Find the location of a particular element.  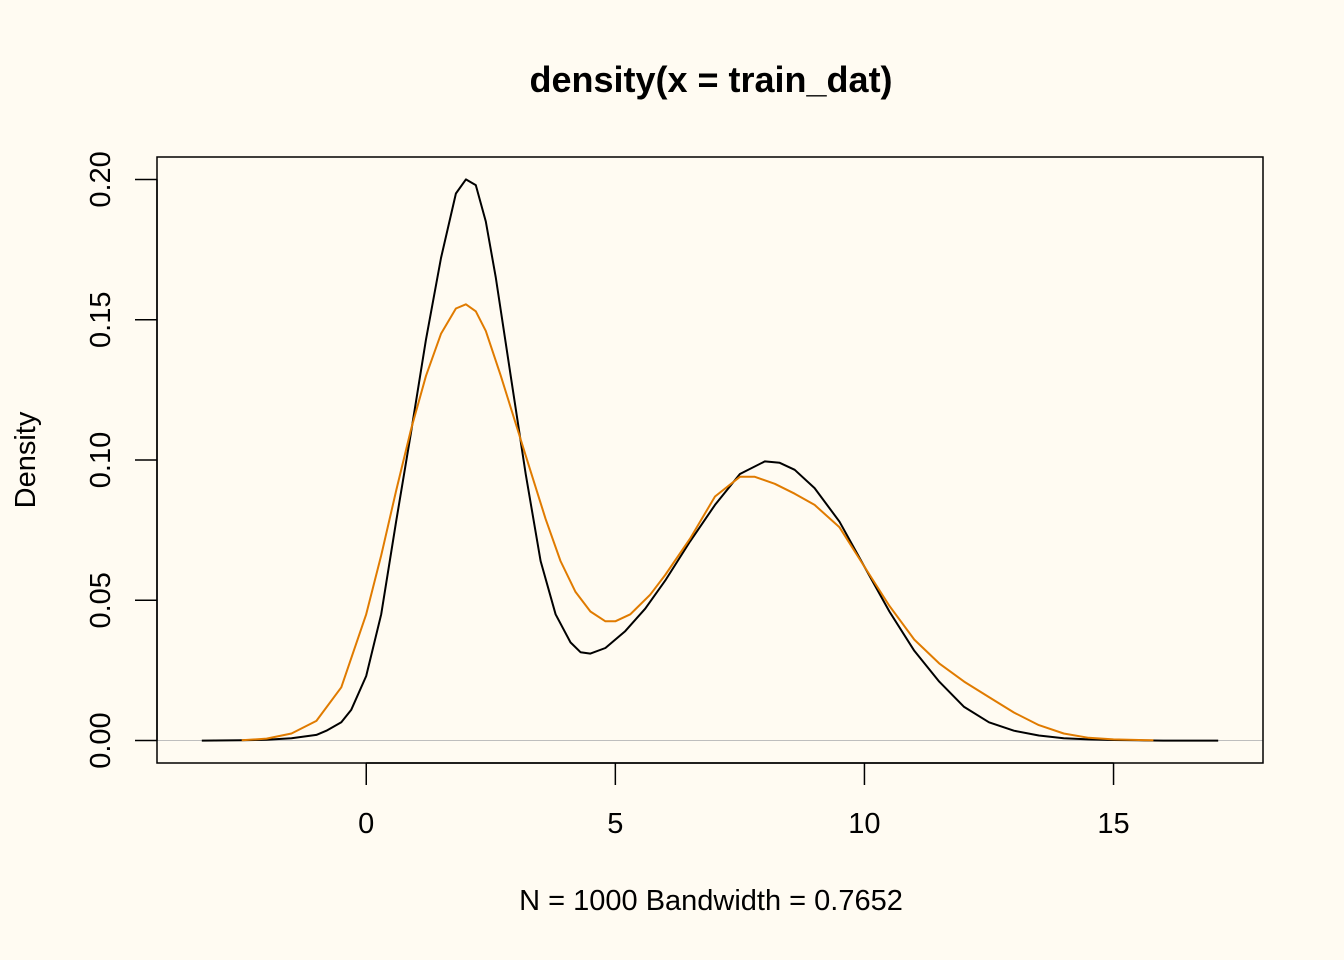

y-tick-label: 0.20 is located at coordinates (101, 179).